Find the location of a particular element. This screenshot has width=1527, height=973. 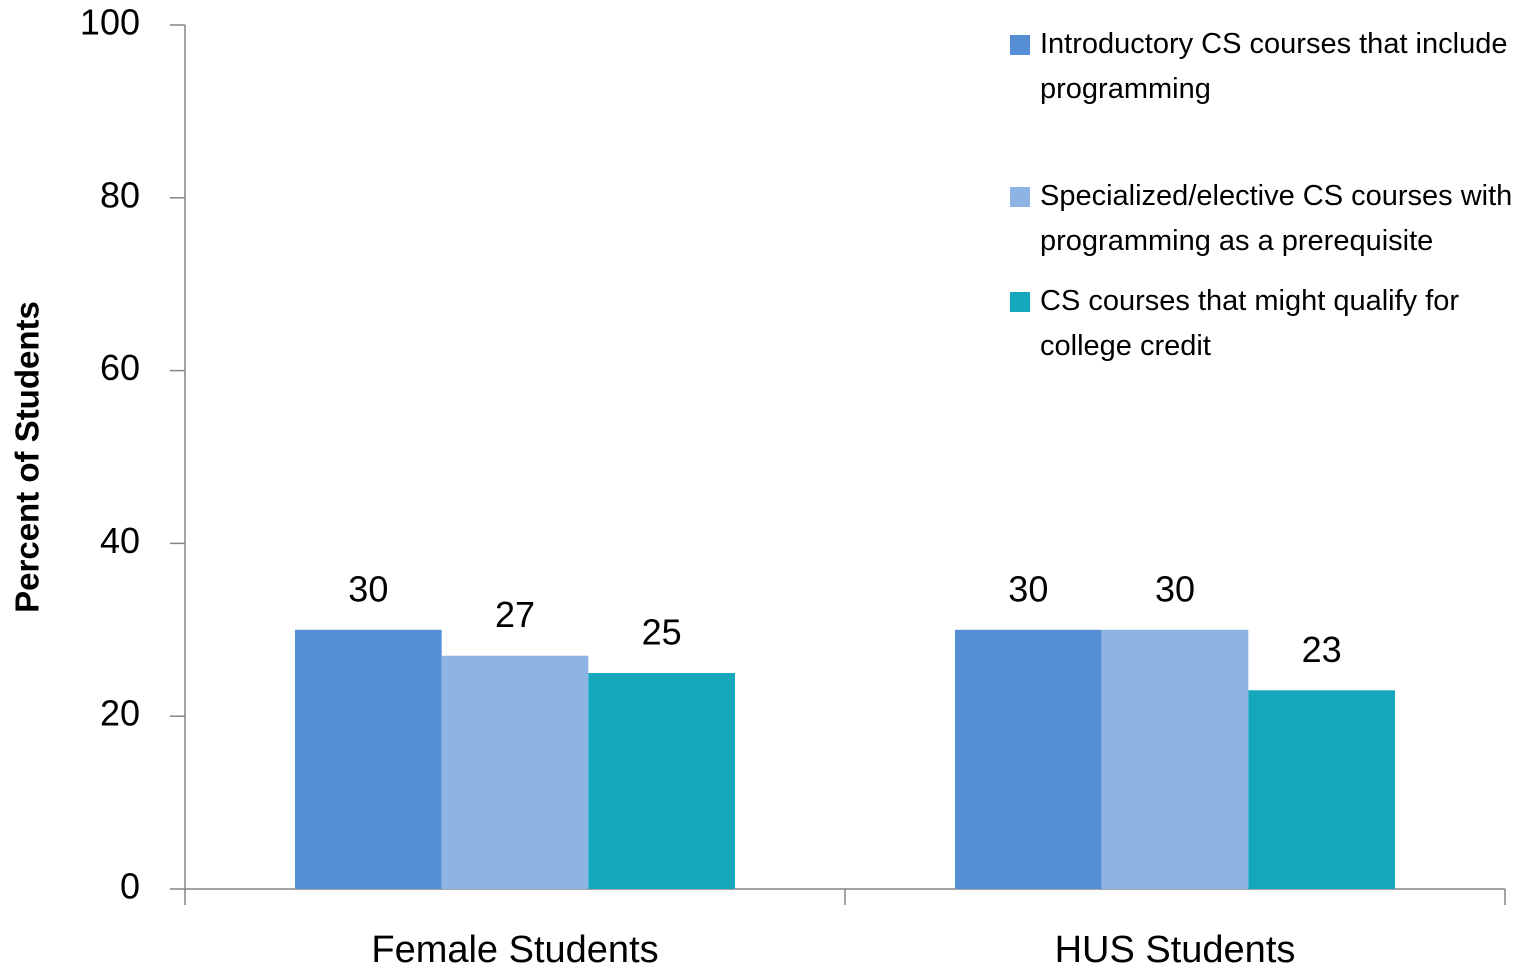

y-tick-label: 60 is located at coordinates (120, 367).